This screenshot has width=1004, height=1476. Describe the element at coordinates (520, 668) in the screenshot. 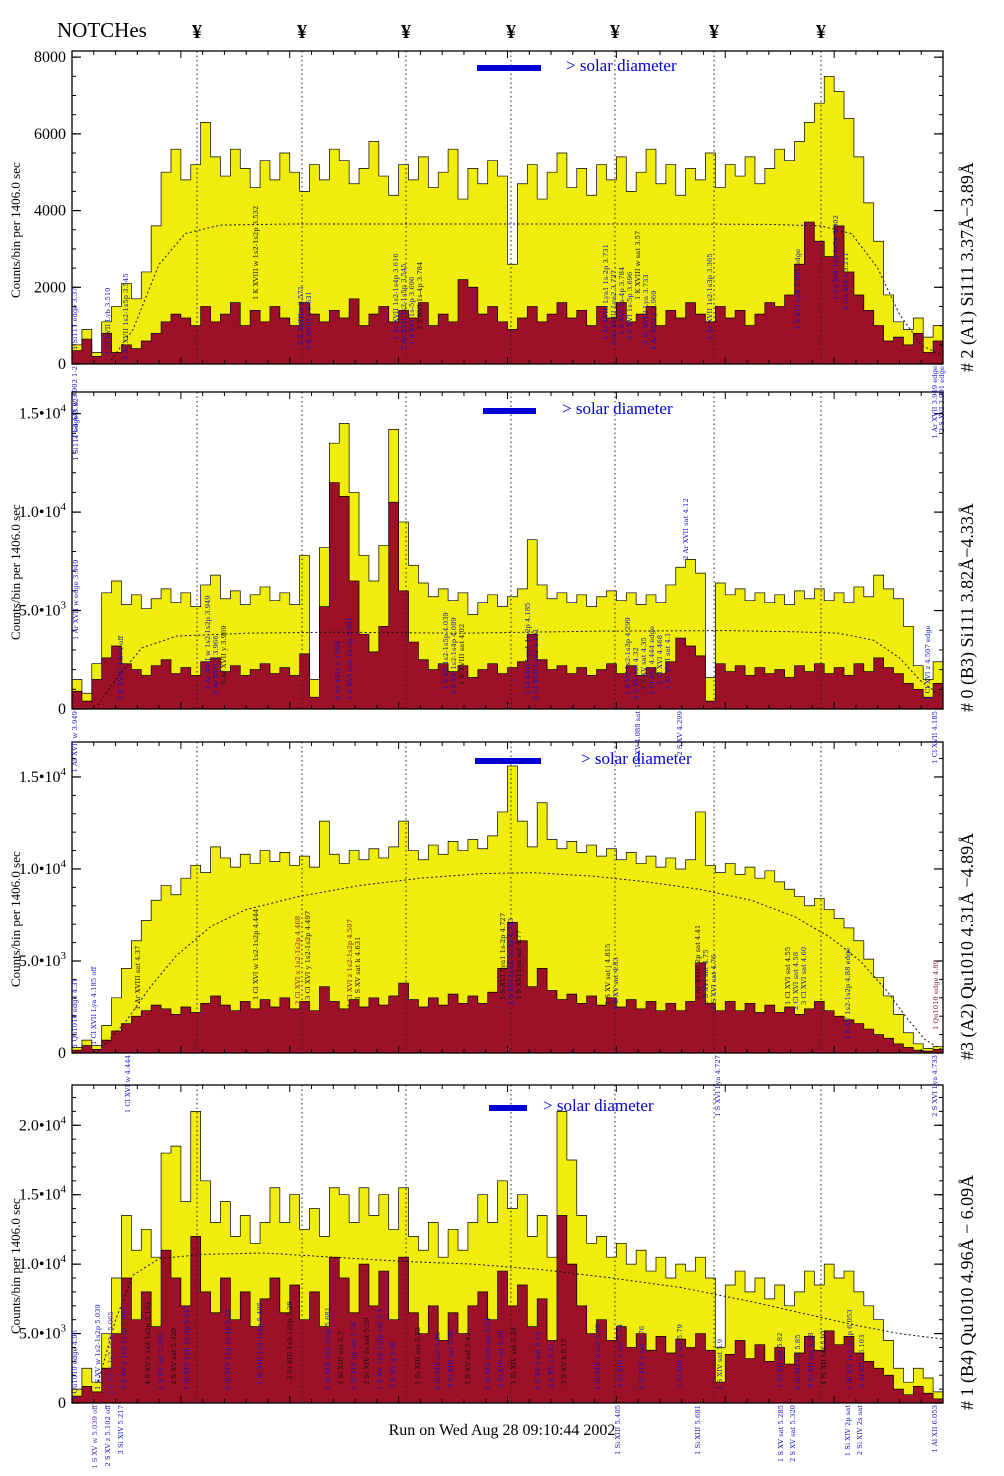

I see `dashed-fullsun-curve-panel2` at that location.